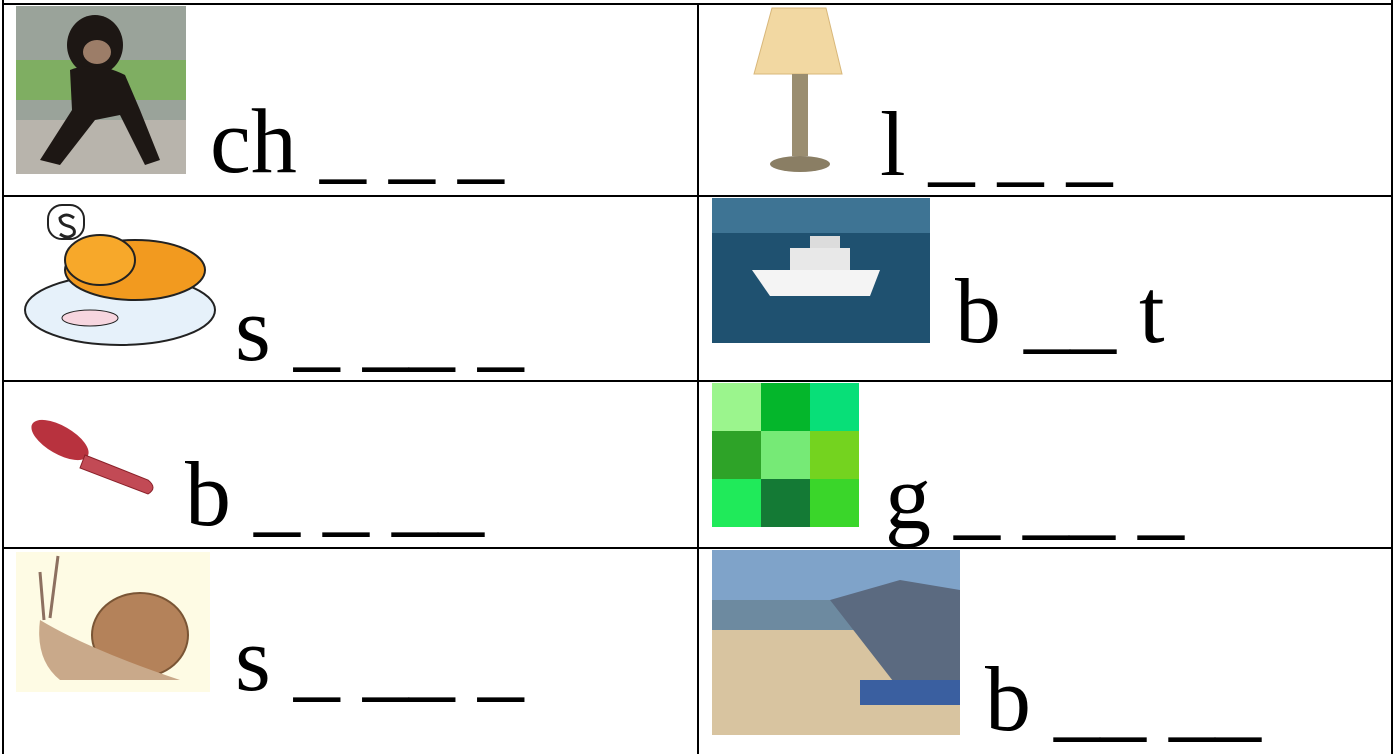 The width and height of the screenshot is (1396, 754). What do you see at coordinates (357, 141) in the screenshot?
I see `word-pattern: ch _ _ _` at bounding box center [357, 141].